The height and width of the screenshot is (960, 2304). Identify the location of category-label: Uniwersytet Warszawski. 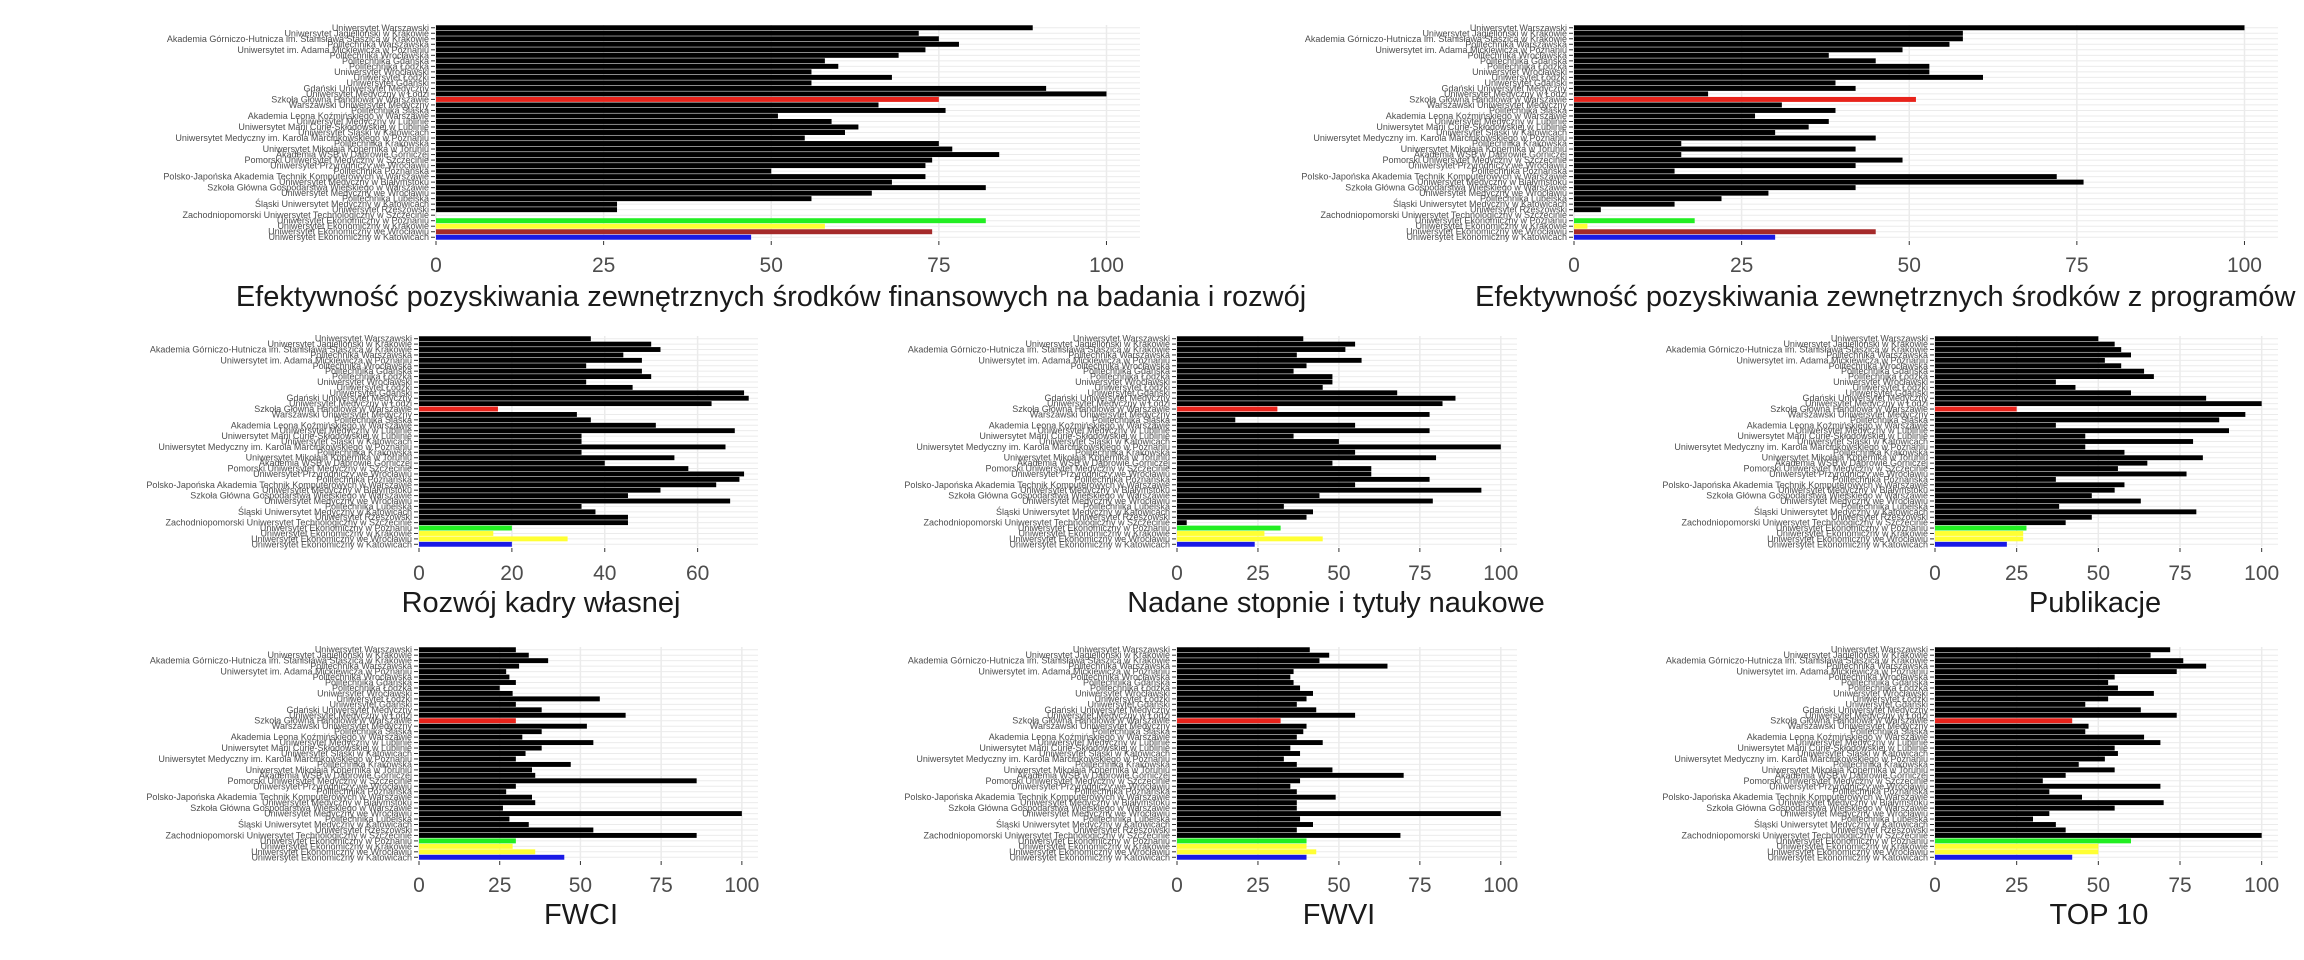
(1518, 28).